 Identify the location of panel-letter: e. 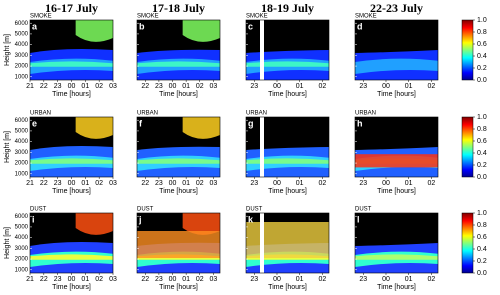
(34, 123).